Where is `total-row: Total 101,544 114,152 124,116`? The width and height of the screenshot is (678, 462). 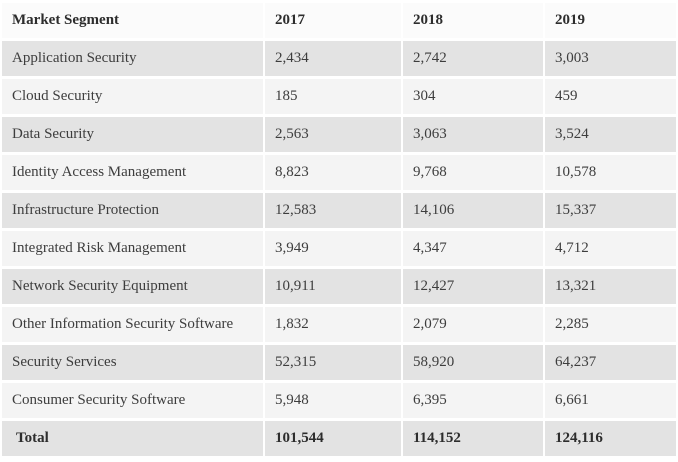 total-row: Total 101,544 114,152 124,116 is located at coordinates (339, 438).